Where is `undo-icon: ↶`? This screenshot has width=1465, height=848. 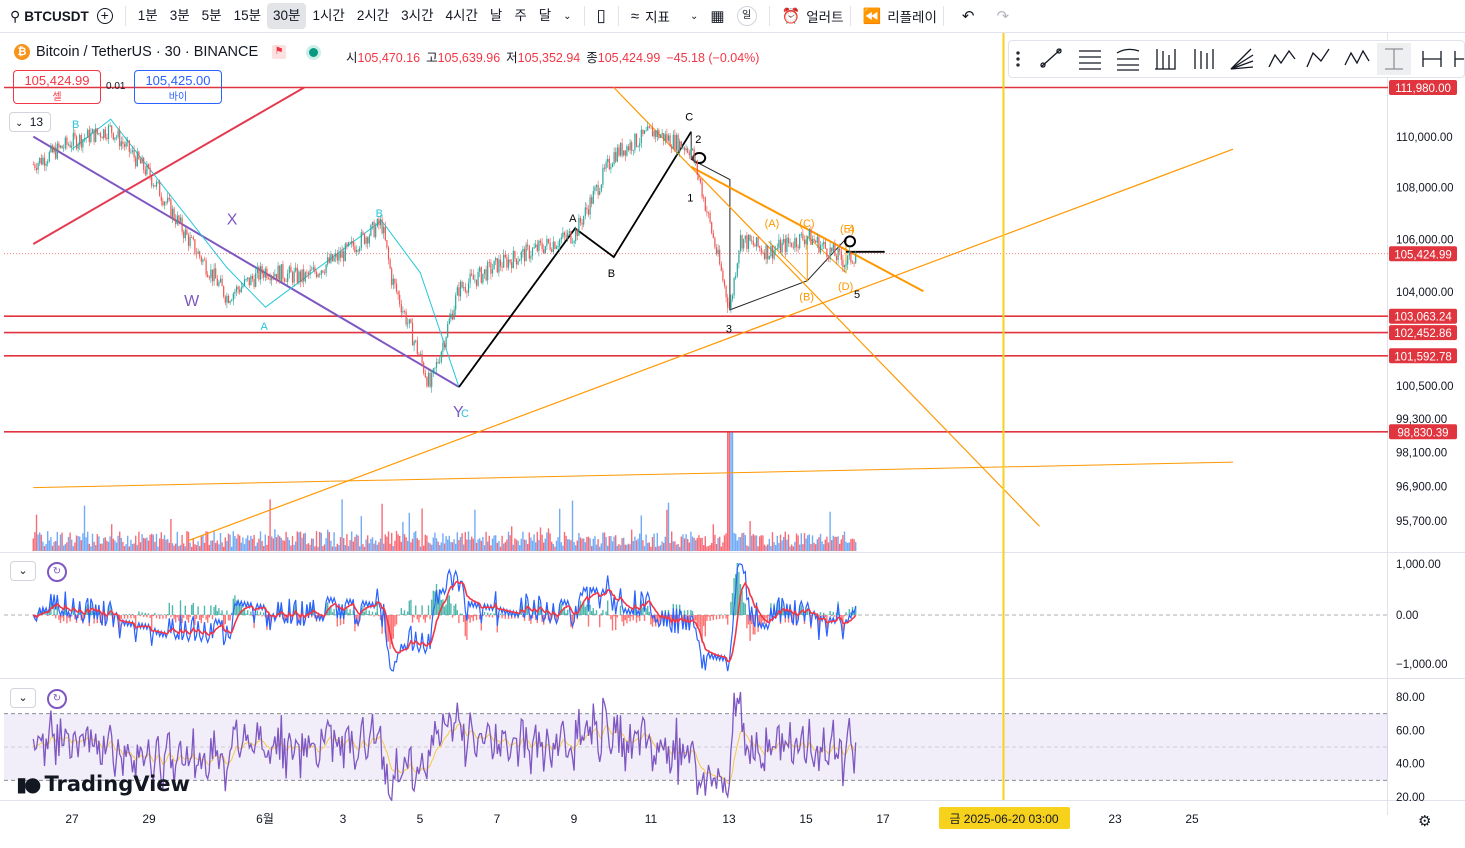
undo-icon: ↶ is located at coordinates (968, 16).